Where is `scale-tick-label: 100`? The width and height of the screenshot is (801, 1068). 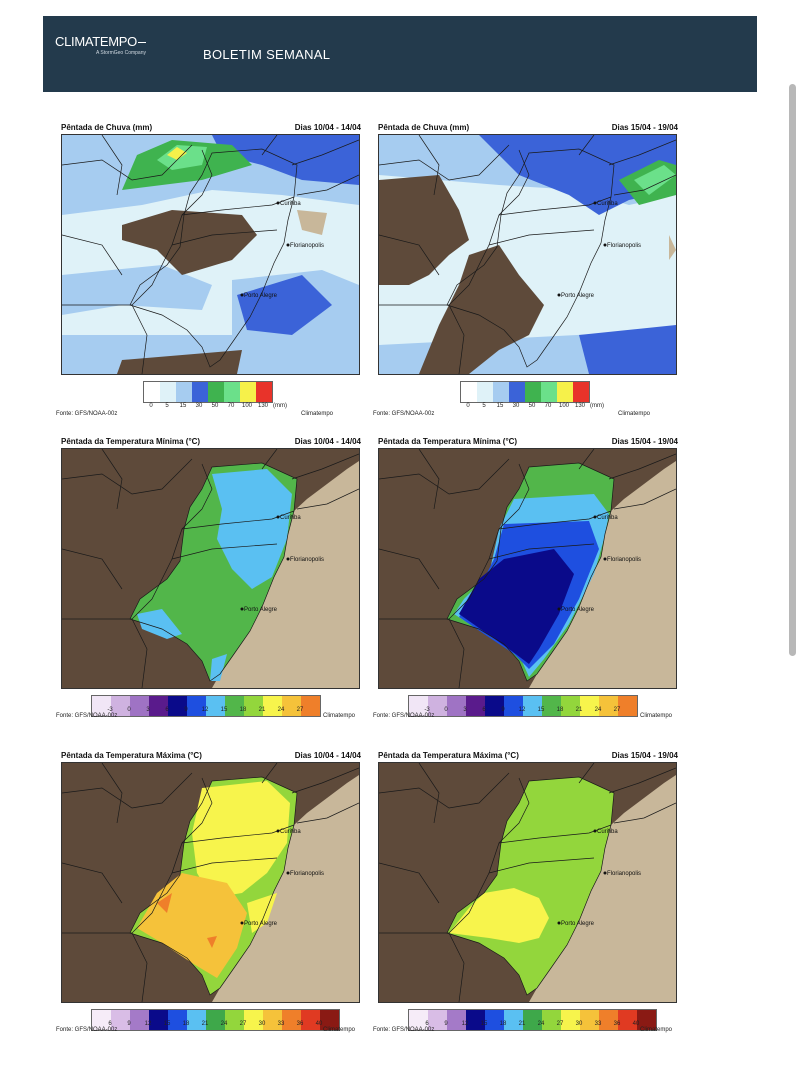 scale-tick-label: 100 is located at coordinates (247, 406).